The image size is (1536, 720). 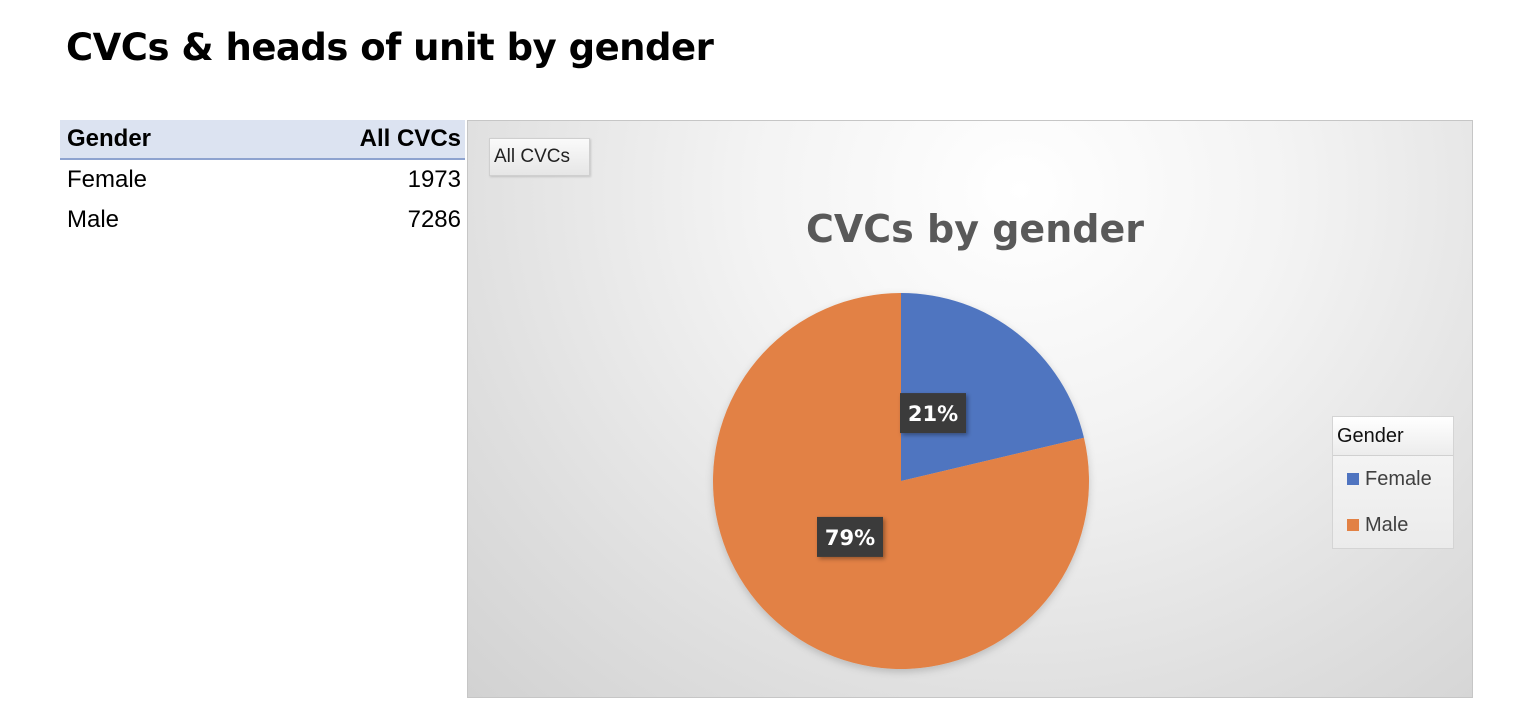 I want to click on pivot-cell-label: Male, so click(x=93, y=219).